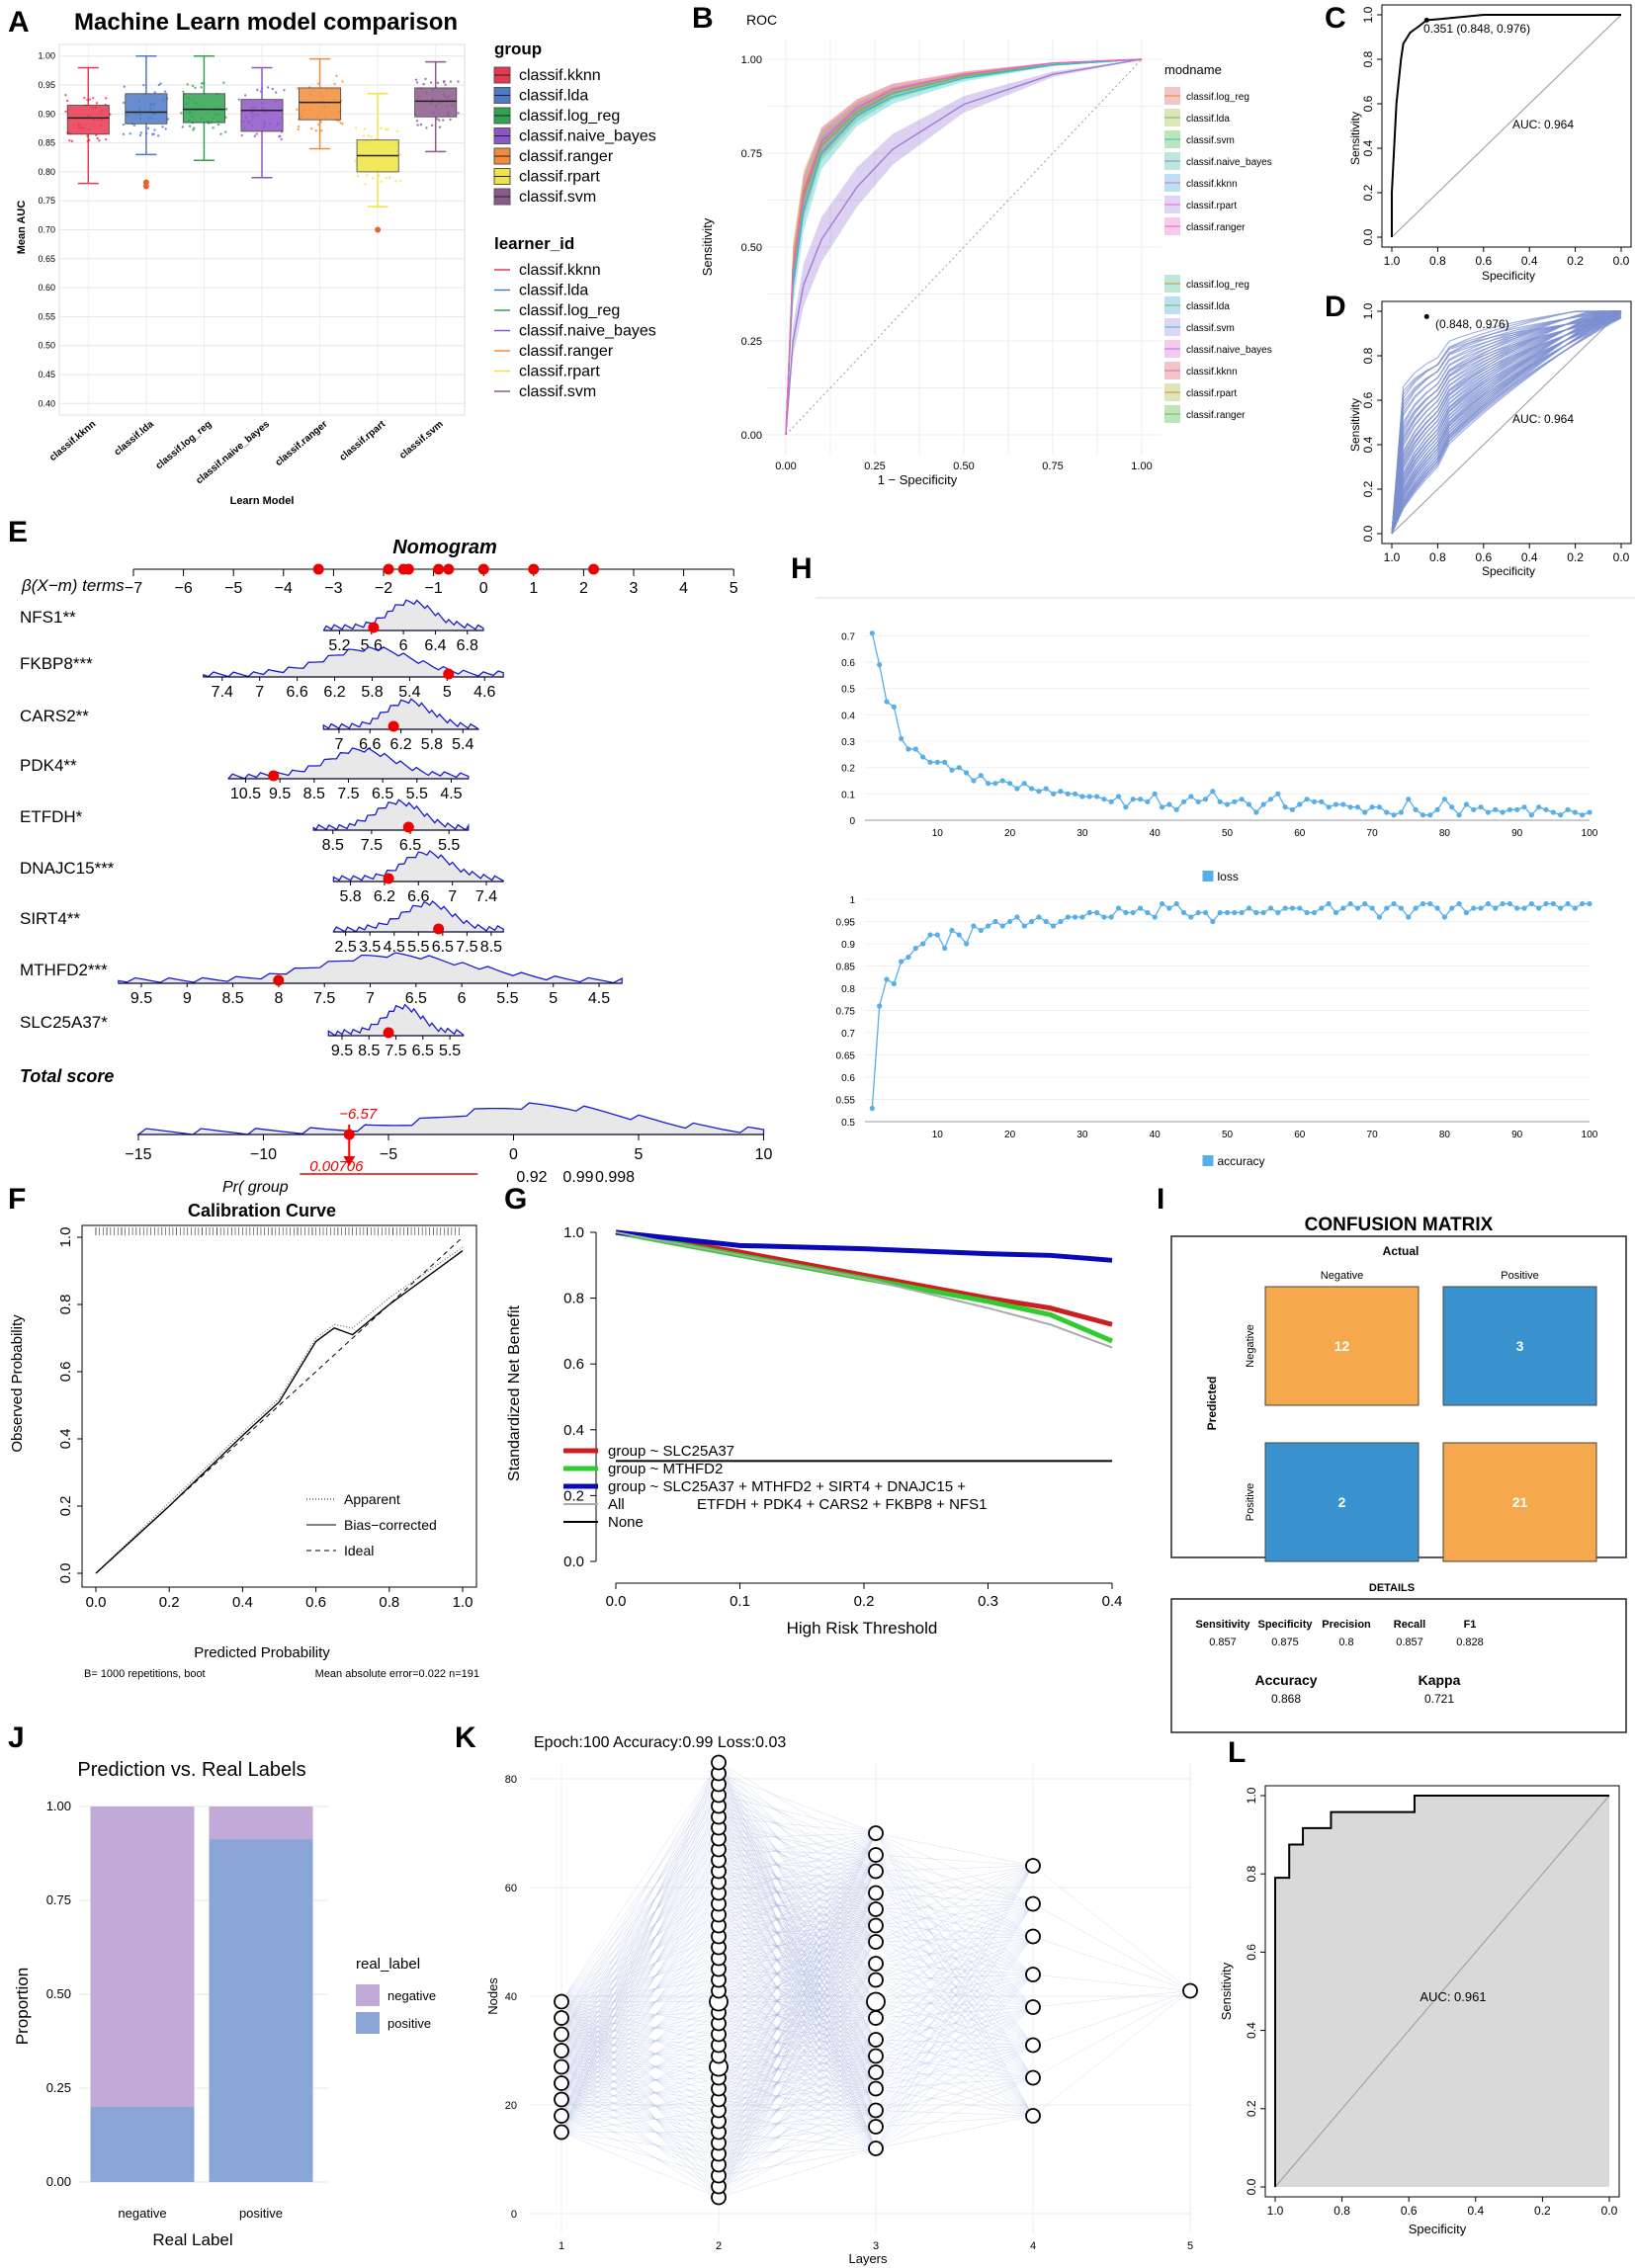  Describe the element at coordinates (848, 795) in the screenshot. I see `panel-h-loss-ytick-label: 0.1` at that location.